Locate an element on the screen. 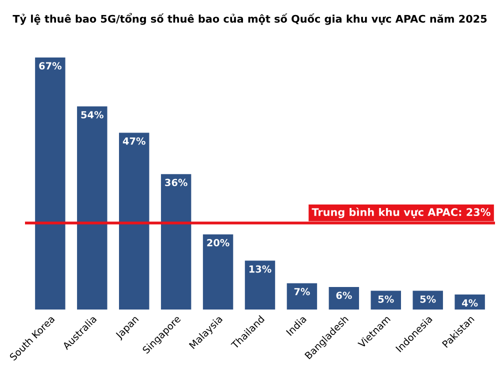  chart-title: Tỷ lệ thuê bao 5G/tổng số thuê bao của một số Quốc gia khu vực APAC năm 2025 is located at coordinates (249, 19).